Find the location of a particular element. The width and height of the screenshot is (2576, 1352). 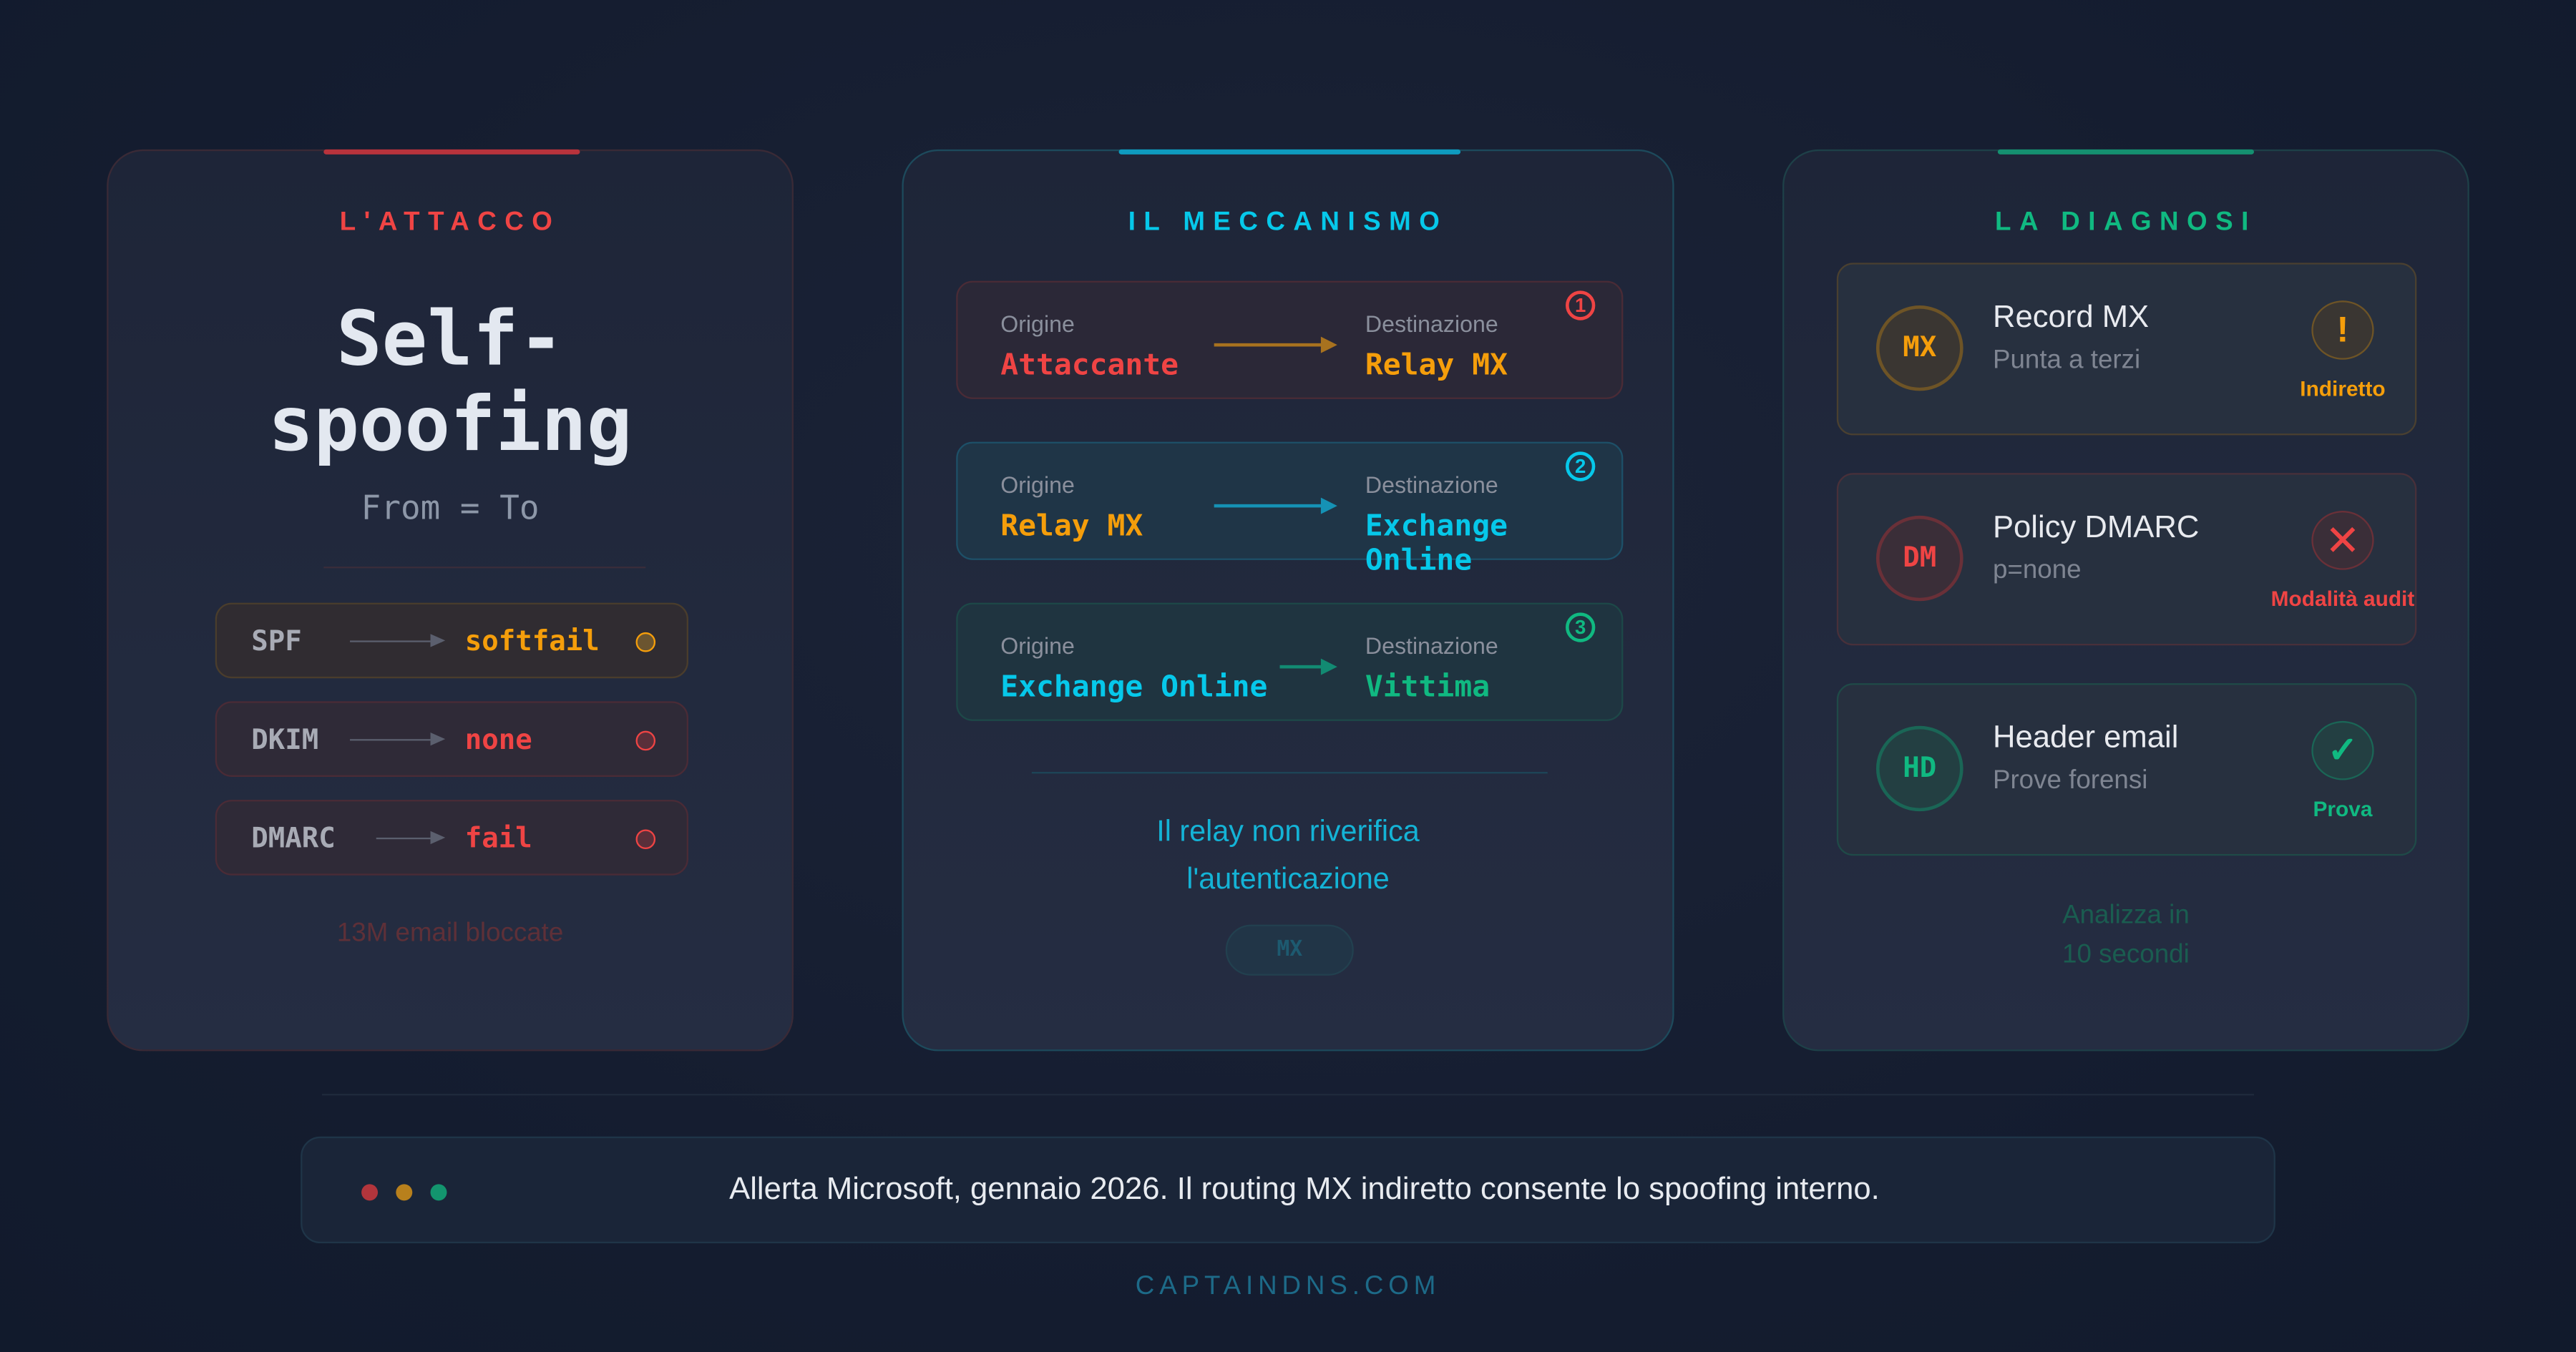

status-label: Modalità audit is located at coordinates (2342, 599).